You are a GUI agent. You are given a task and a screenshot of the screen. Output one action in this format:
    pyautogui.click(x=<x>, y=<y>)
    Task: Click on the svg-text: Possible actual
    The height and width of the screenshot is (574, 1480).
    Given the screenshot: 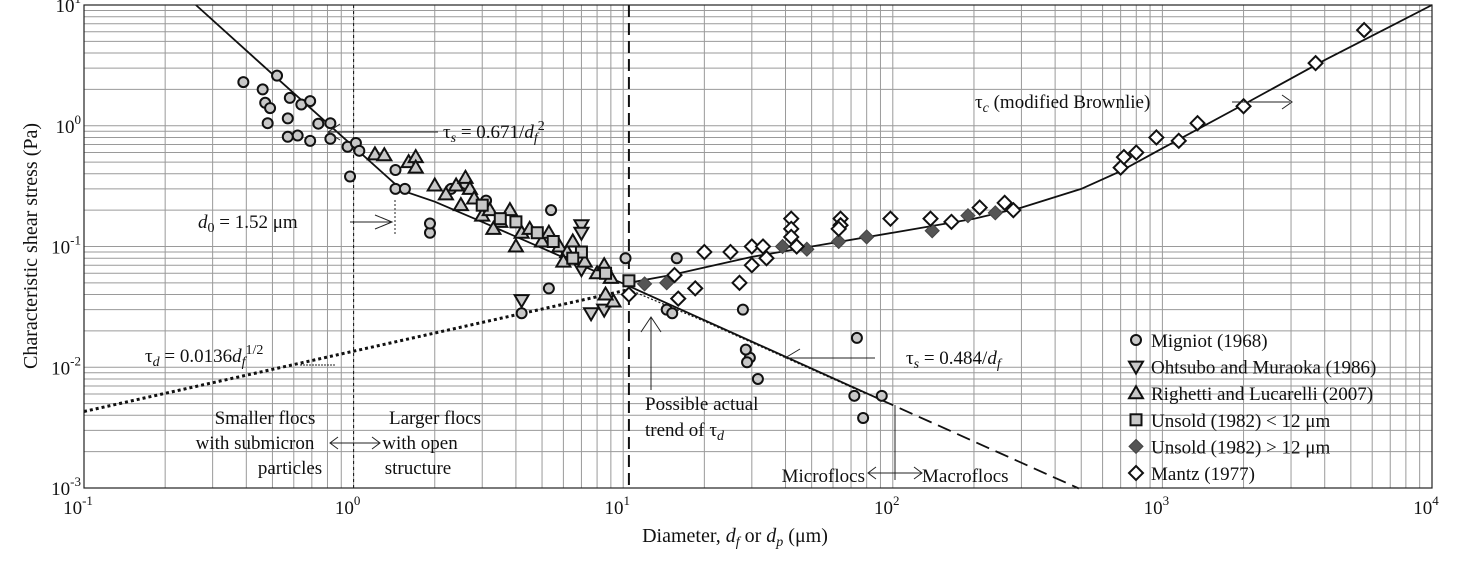 What is the action you would take?
    pyautogui.click(x=701, y=404)
    